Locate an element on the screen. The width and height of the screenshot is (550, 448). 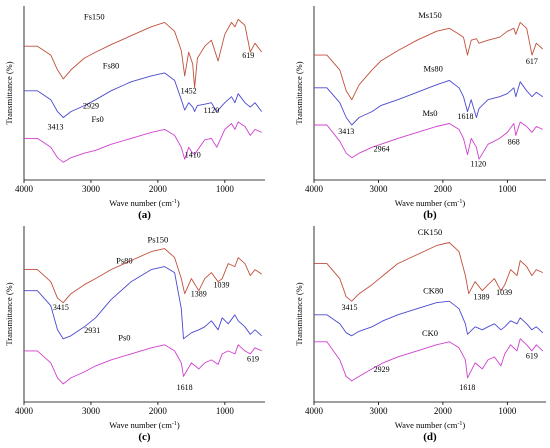
series-label: Ps80 is located at coordinates (124, 261).